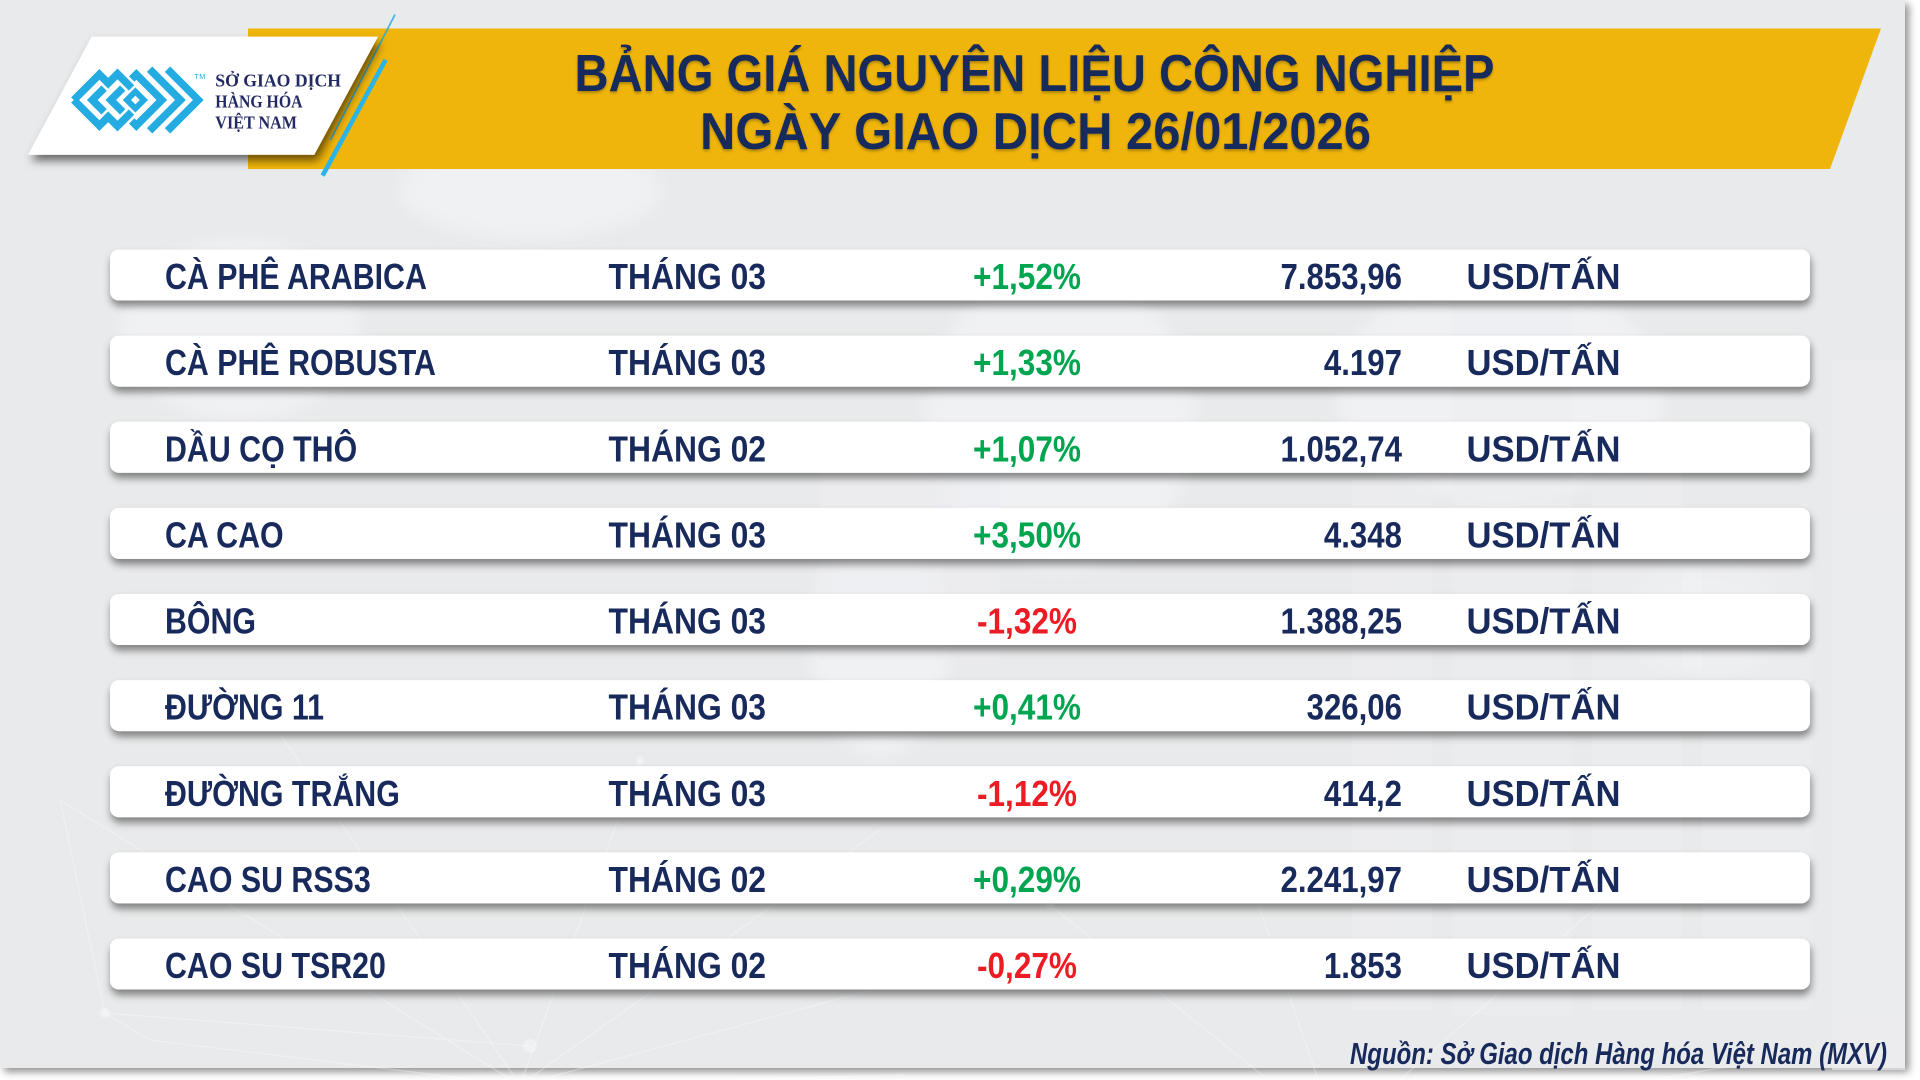 The height and width of the screenshot is (1080, 1920). I want to click on svg-text: CÀ PHÊ ROBUSTA, so click(300, 362).